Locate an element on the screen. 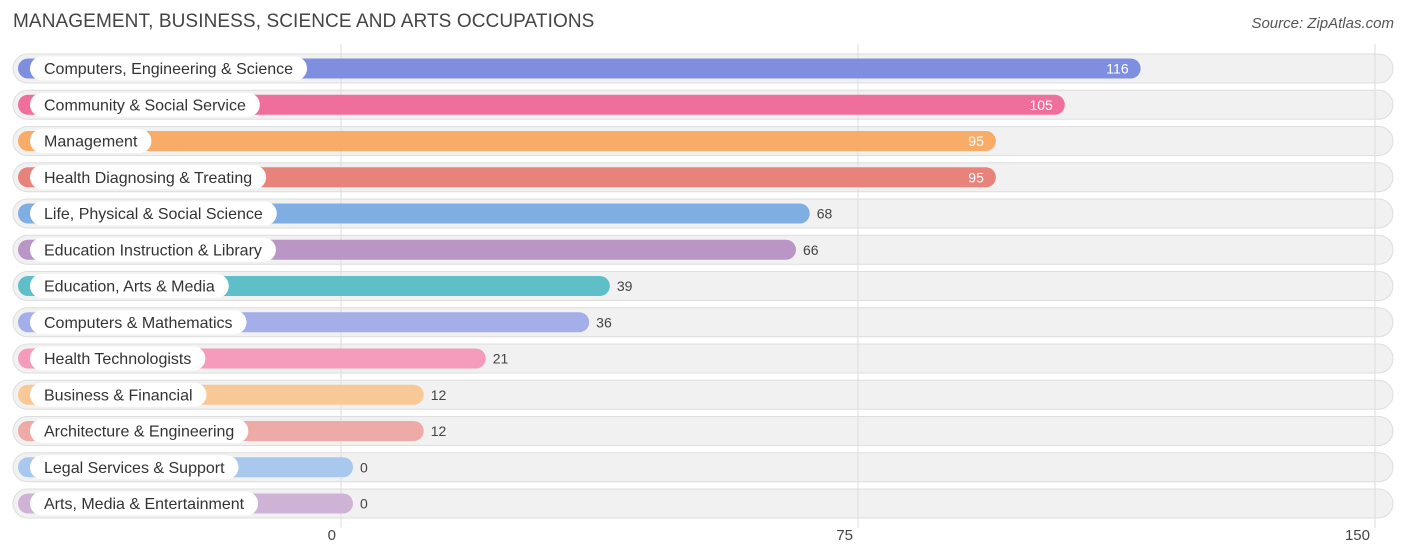 The height and width of the screenshot is (559, 1406). value-label: 36 is located at coordinates (604, 322).